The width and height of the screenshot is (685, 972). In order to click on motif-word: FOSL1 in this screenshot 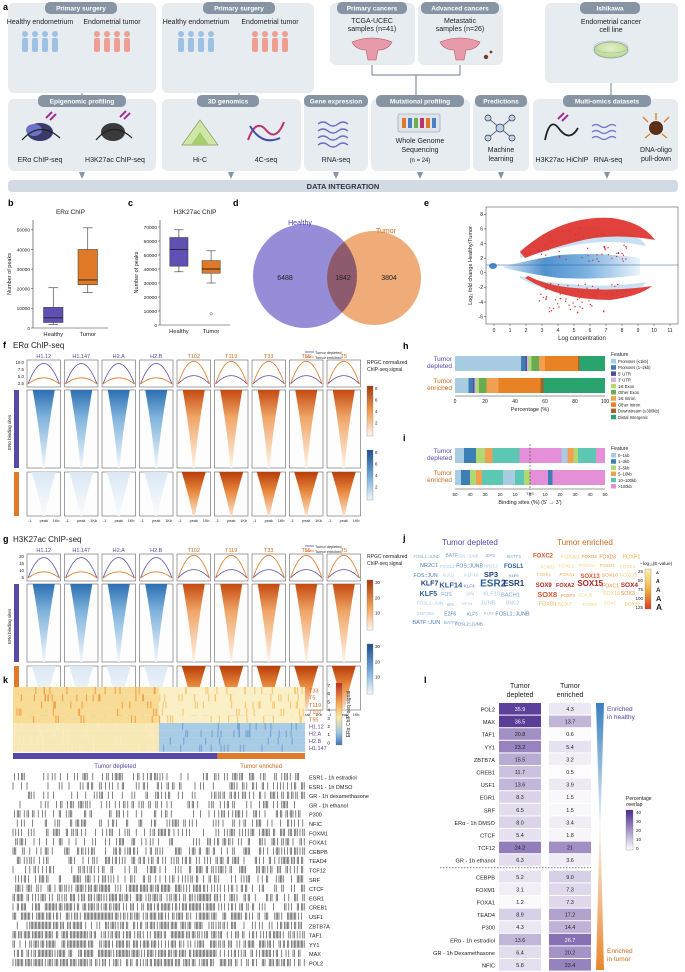, I will do `click(514, 567)`.